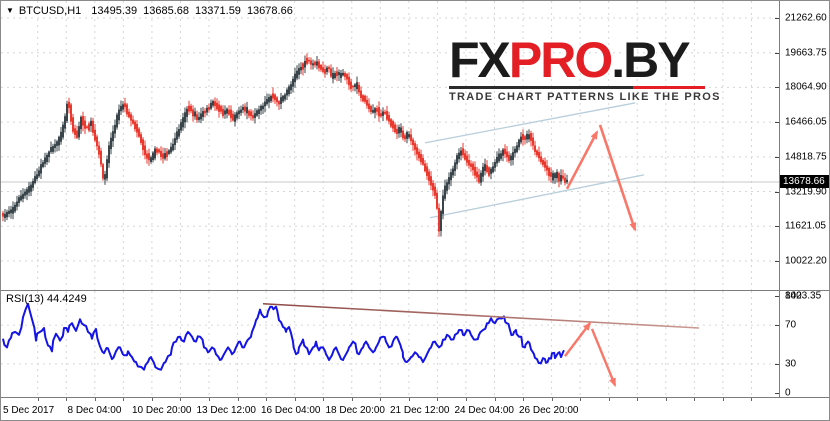 The image size is (830, 421). Describe the element at coordinates (29, 410) in the screenshot. I see `time-axis-label: 5 Dec 2017` at that location.